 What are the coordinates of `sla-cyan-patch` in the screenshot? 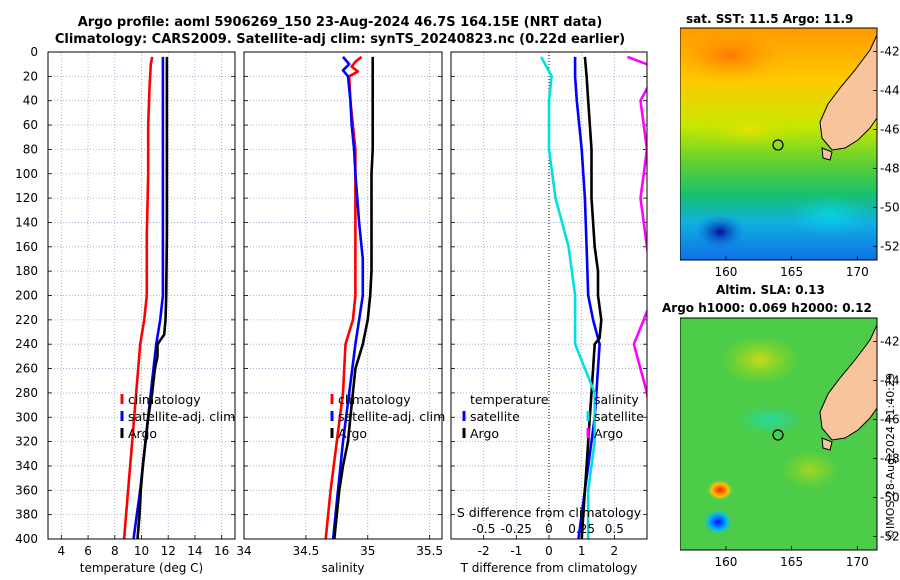 It's located at (770, 420).